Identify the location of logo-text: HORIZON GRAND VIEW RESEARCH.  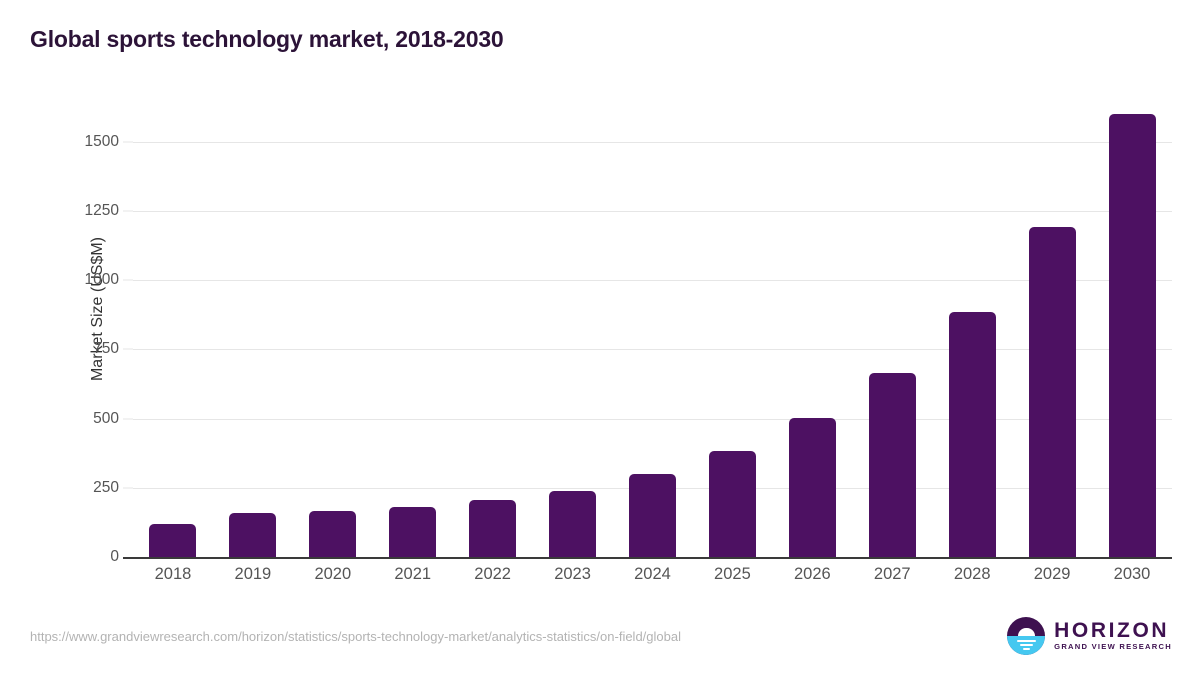
(1113, 635).